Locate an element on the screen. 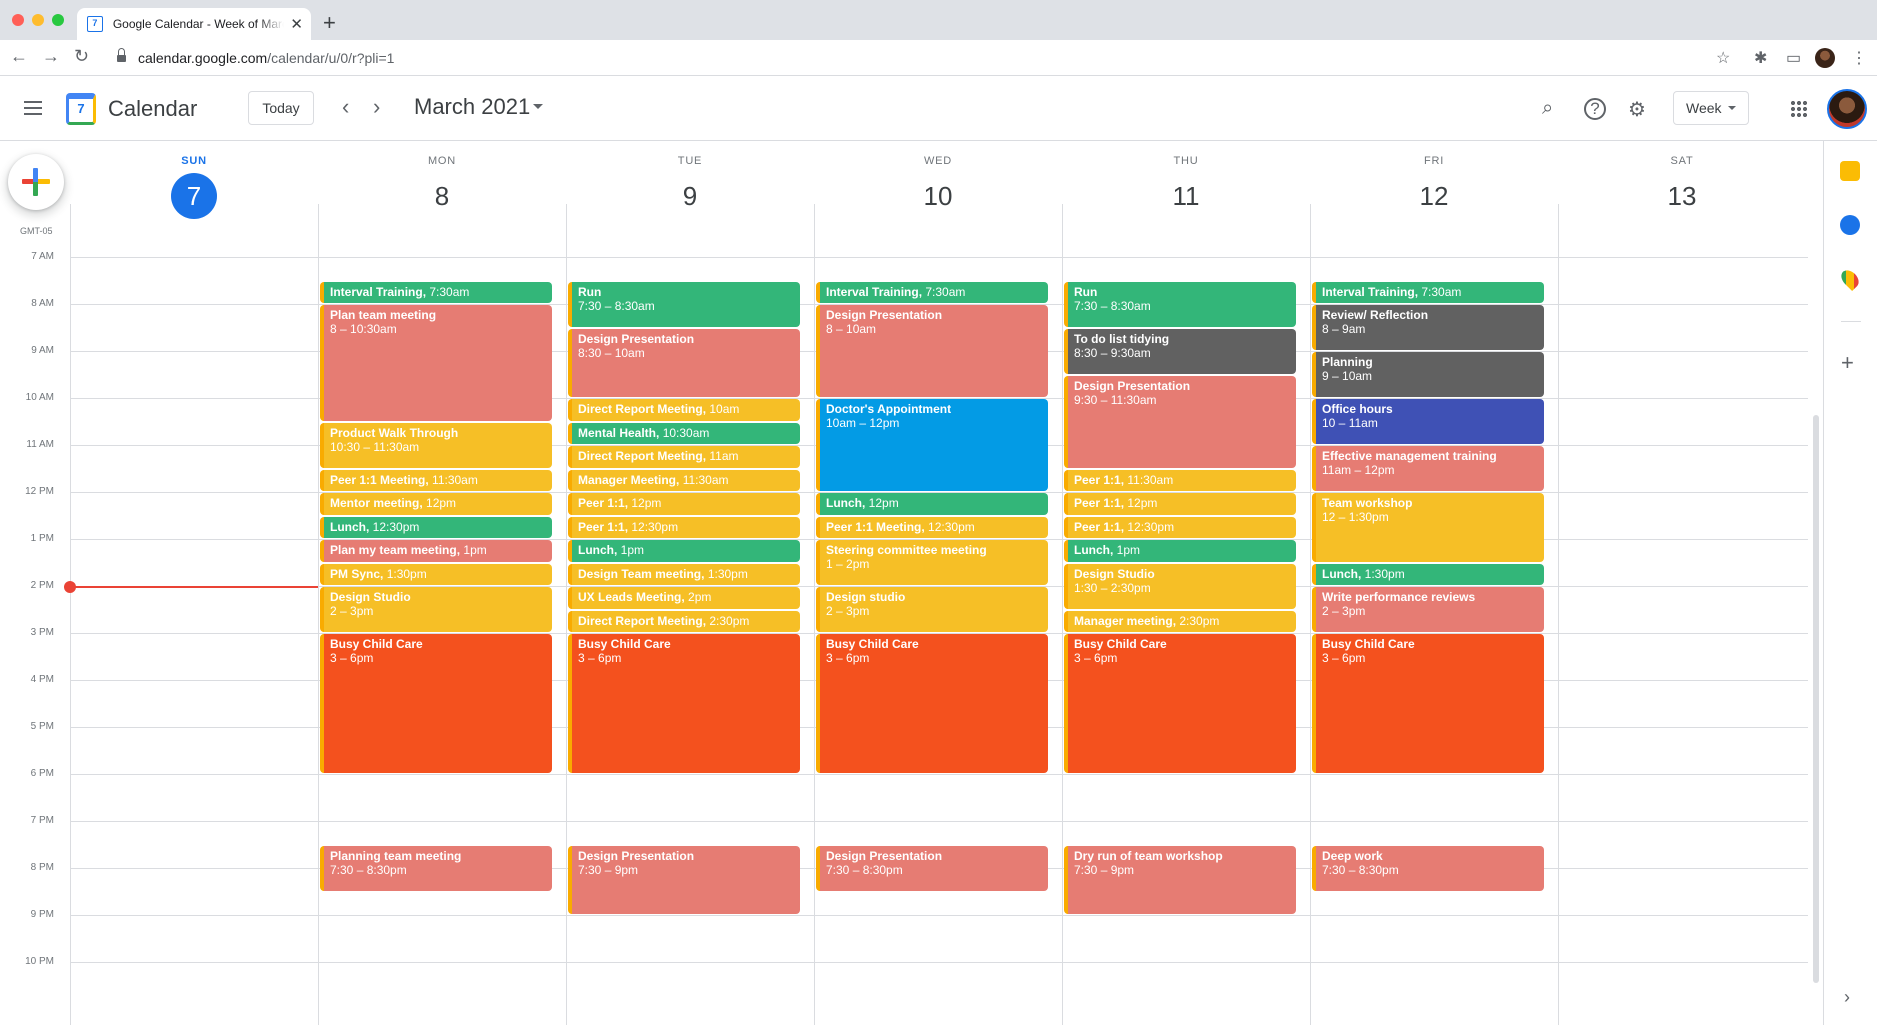 This screenshot has width=1877, height=1025. day-header-fri: FRI 12 is located at coordinates (1434, 187).